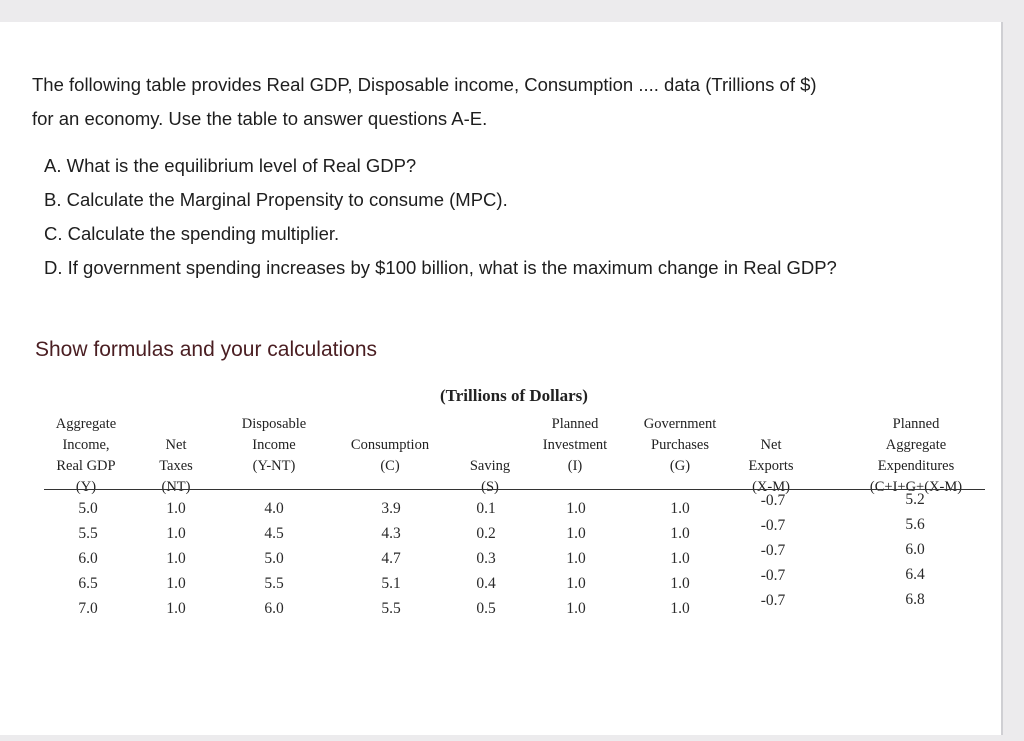  Describe the element at coordinates (86, 466) in the screenshot. I see `header-real-gdp-line-3: Real GDP` at that location.